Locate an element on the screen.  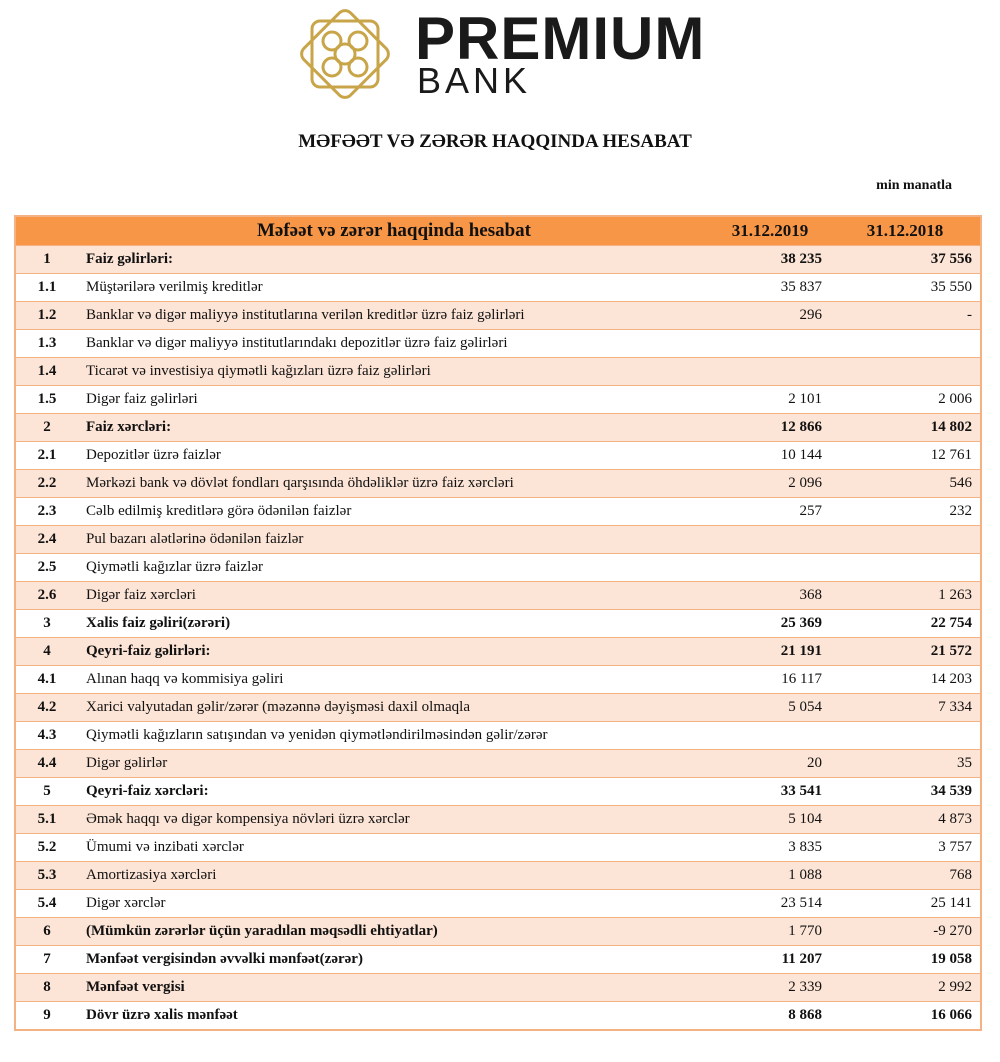
value-2018: 35 is located at coordinates (905, 763).